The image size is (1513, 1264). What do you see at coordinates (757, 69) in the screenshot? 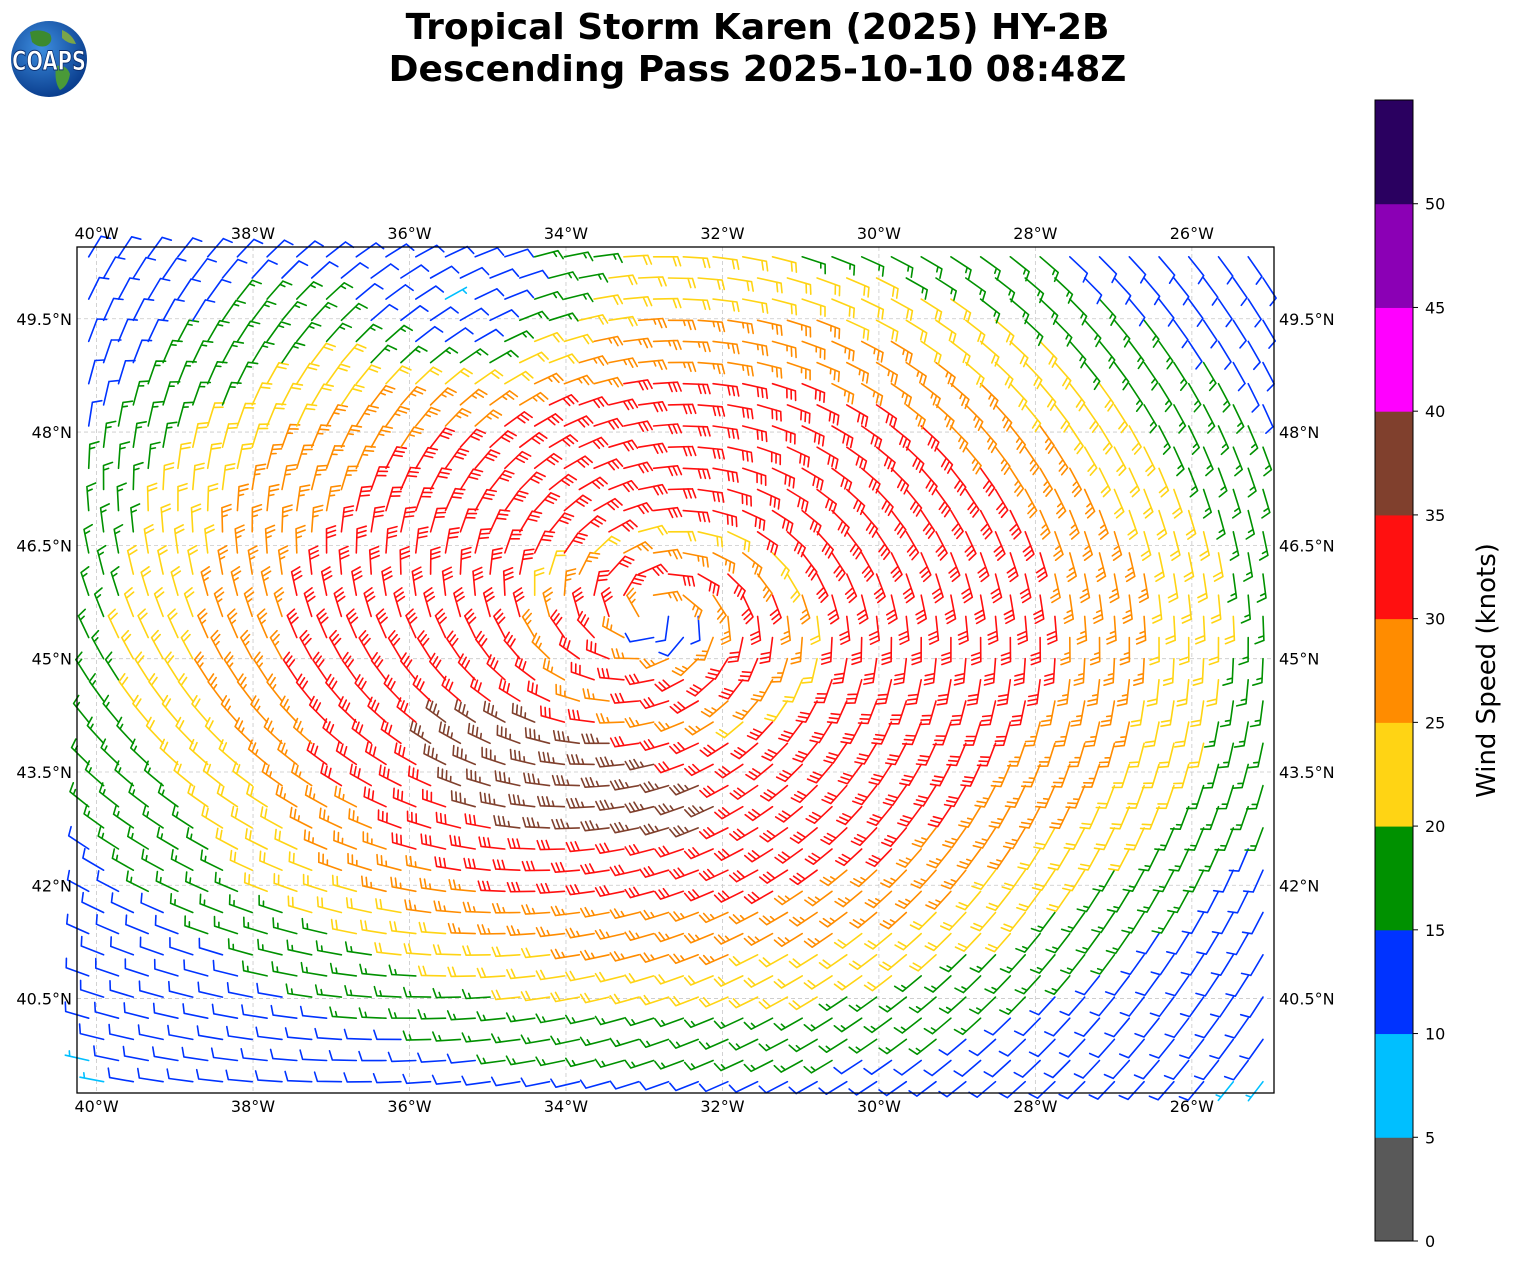
I see `title-line-2: Descending Pass 2025-10-10 08:48Z` at bounding box center [757, 69].